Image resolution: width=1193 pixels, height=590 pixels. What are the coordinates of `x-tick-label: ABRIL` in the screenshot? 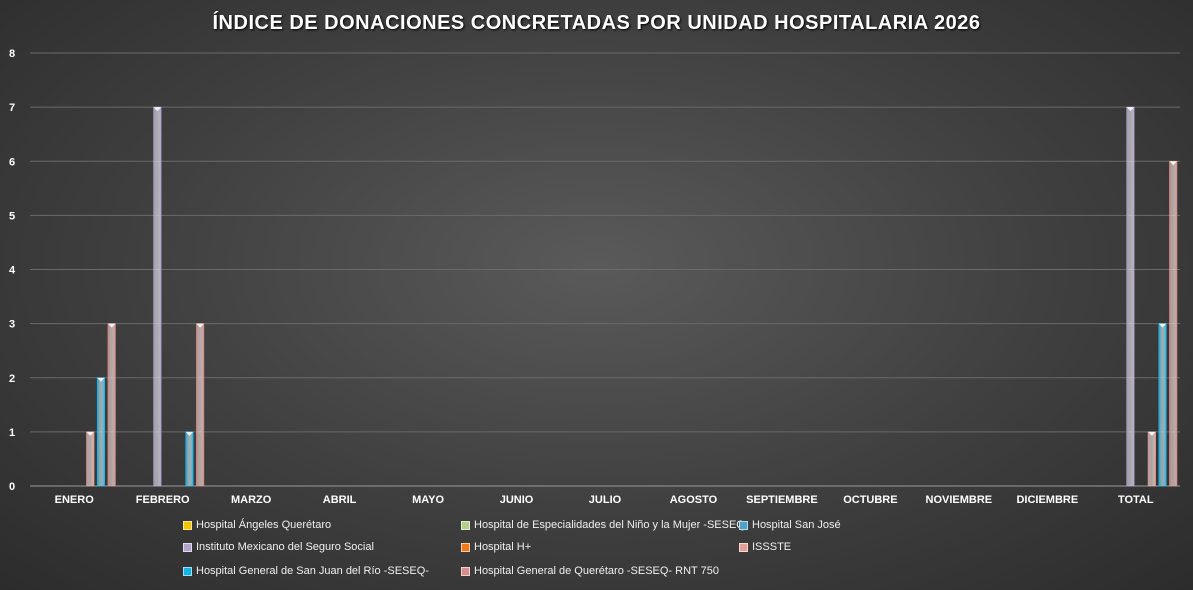 It's located at (340, 500).